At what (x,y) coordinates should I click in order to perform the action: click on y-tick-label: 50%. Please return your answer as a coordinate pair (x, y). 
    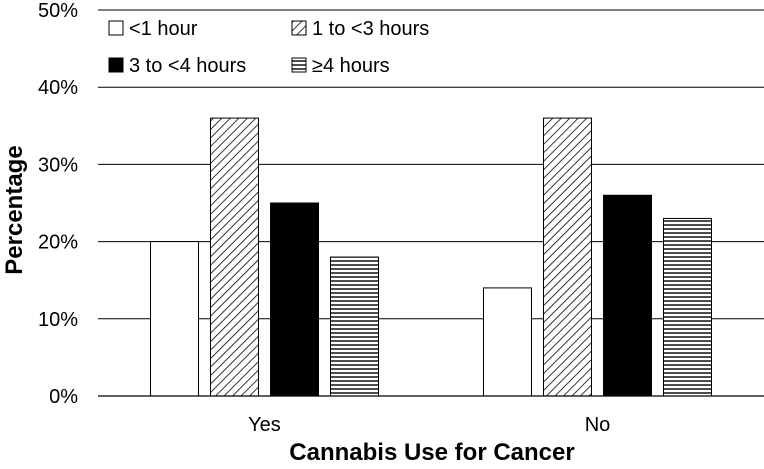
    Looking at the image, I should click on (58, 11).